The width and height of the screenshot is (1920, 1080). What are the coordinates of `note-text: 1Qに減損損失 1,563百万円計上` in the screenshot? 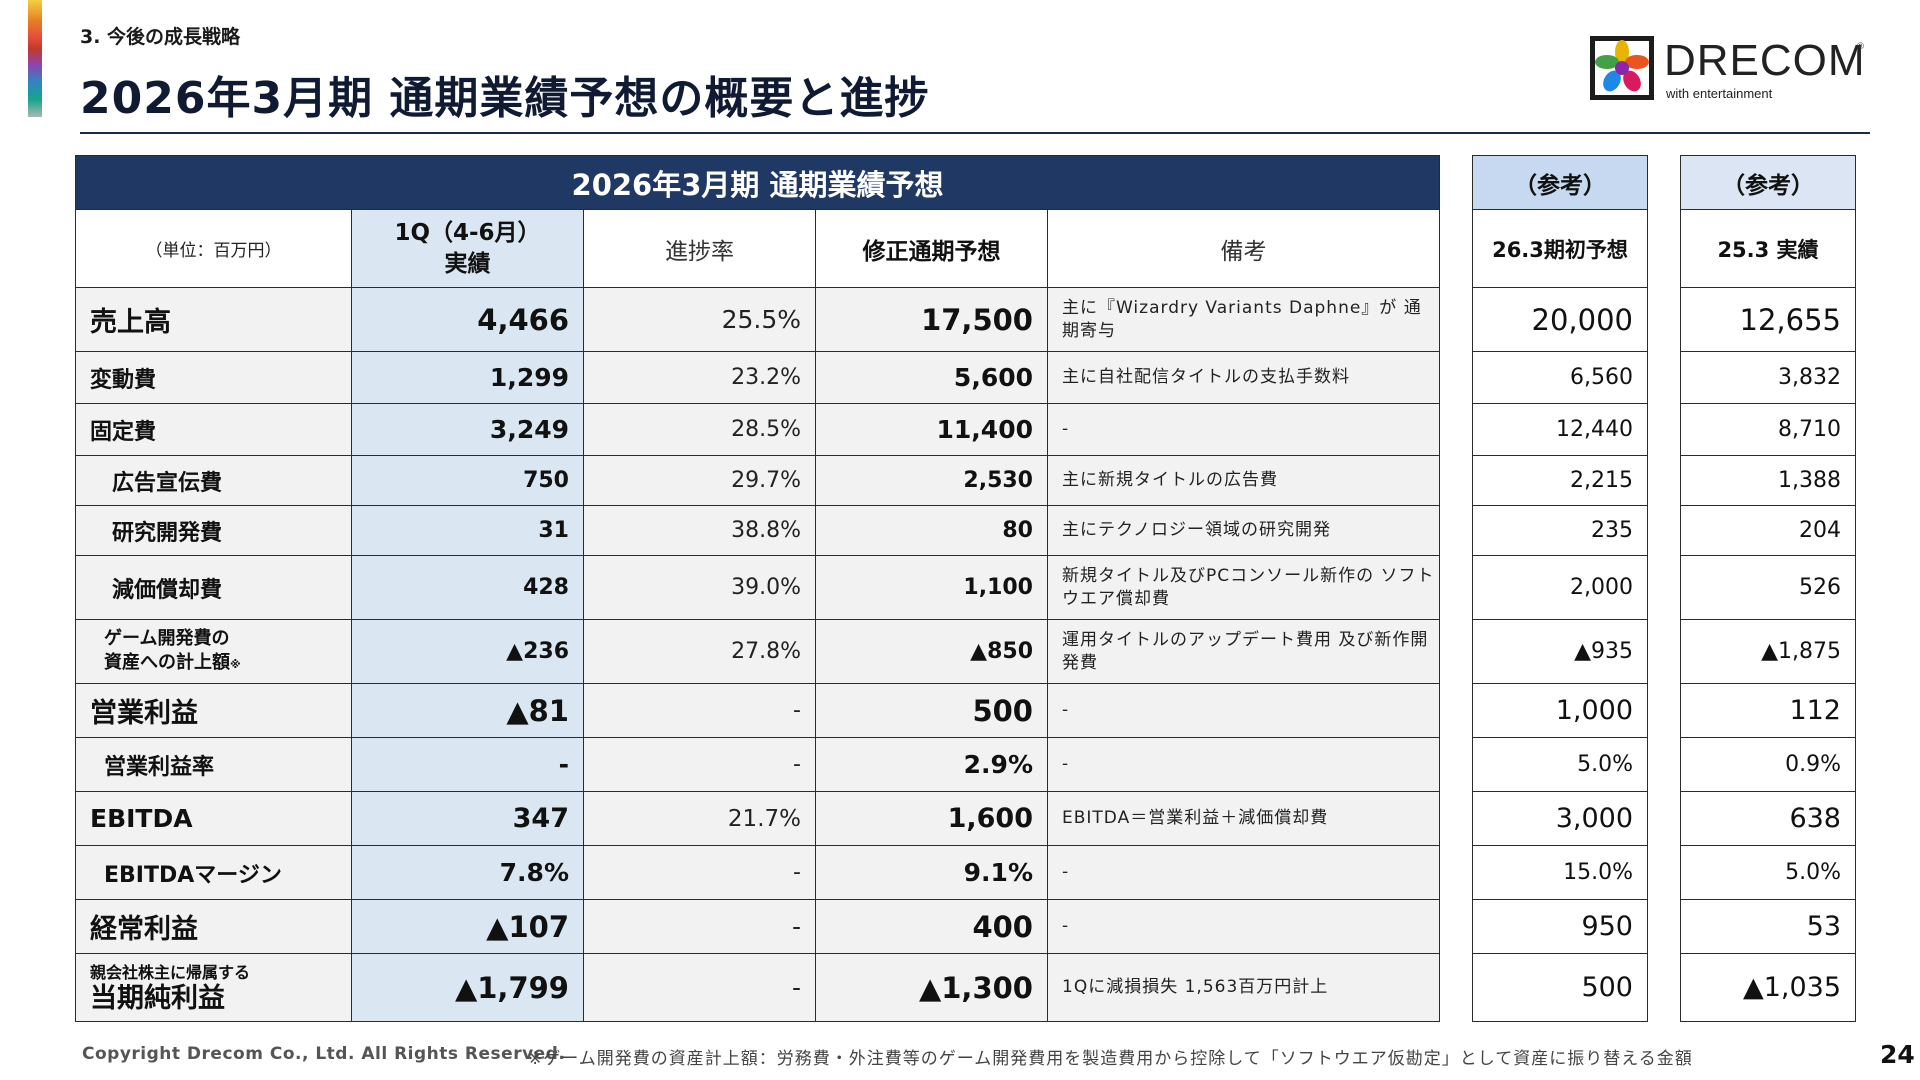 It's located at (1243, 987).